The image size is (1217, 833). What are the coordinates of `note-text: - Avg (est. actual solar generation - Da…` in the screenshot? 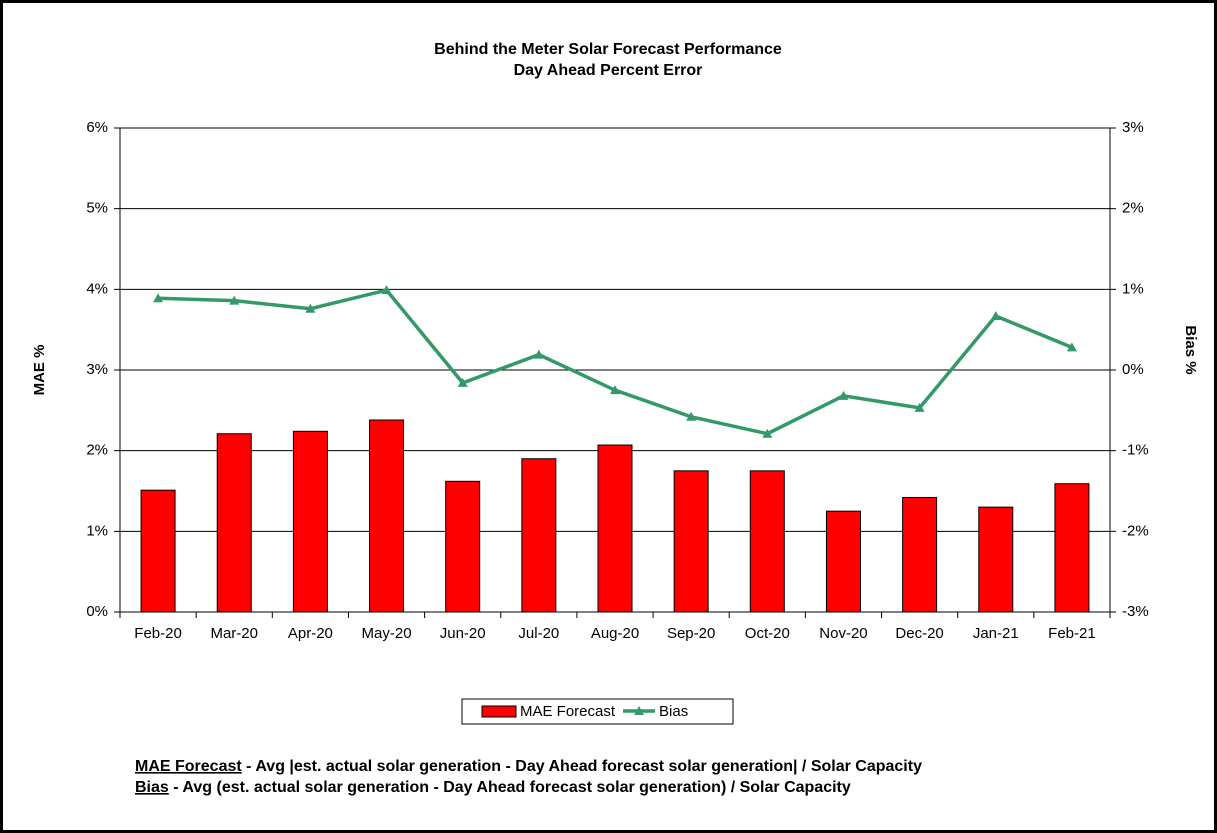 It's located at (510, 787).